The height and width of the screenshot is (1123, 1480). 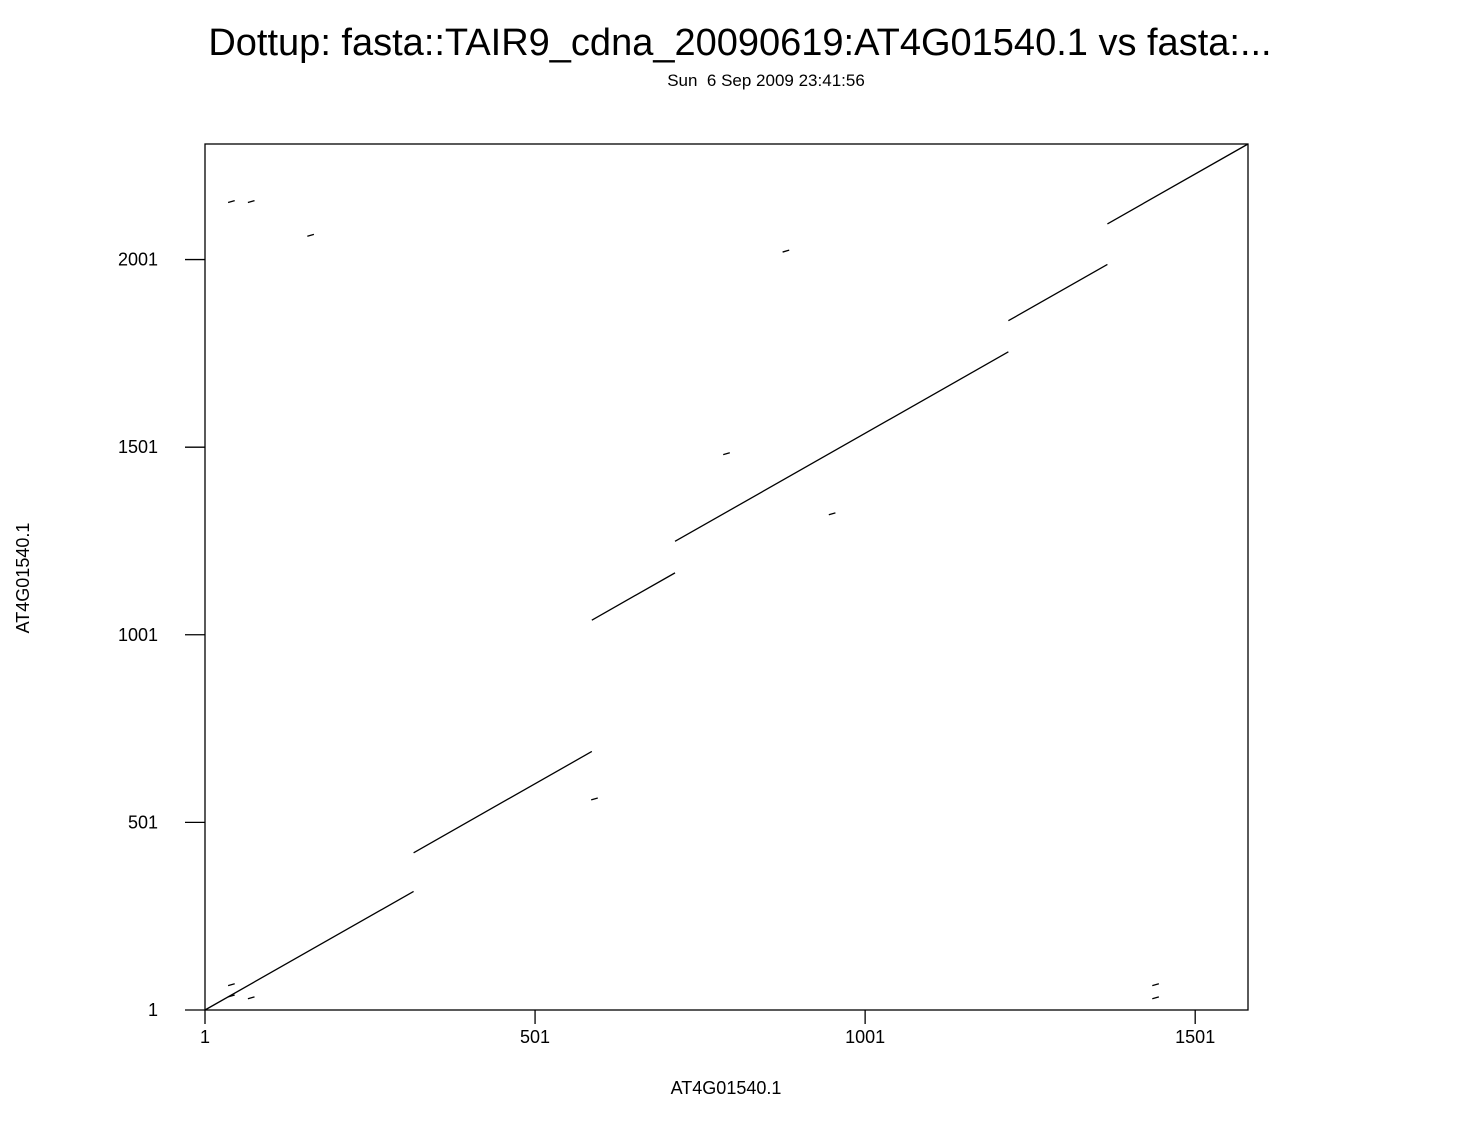 What do you see at coordinates (23, 578) in the screenshot?
I see `y-axis-title: AT4G01540.1` at bounding box center [23, 578].